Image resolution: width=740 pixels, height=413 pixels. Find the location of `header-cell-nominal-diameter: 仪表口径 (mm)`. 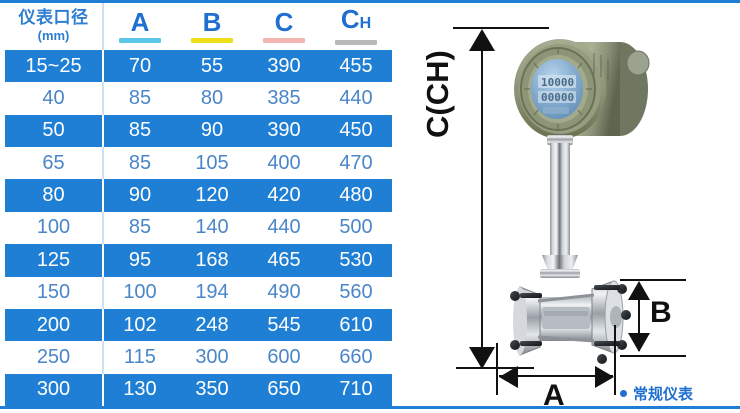

header-cell-nominal-diameter: 仪表口径 (mm) is located at coordinates (54, 26).